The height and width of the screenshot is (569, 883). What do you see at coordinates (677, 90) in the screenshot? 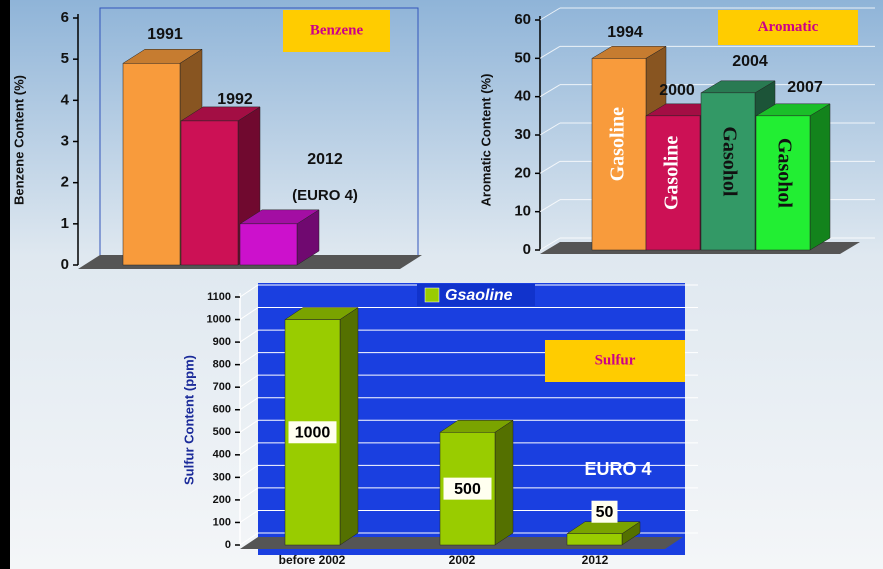
I see `category-label: 2000` at bounding box center [677, 90].